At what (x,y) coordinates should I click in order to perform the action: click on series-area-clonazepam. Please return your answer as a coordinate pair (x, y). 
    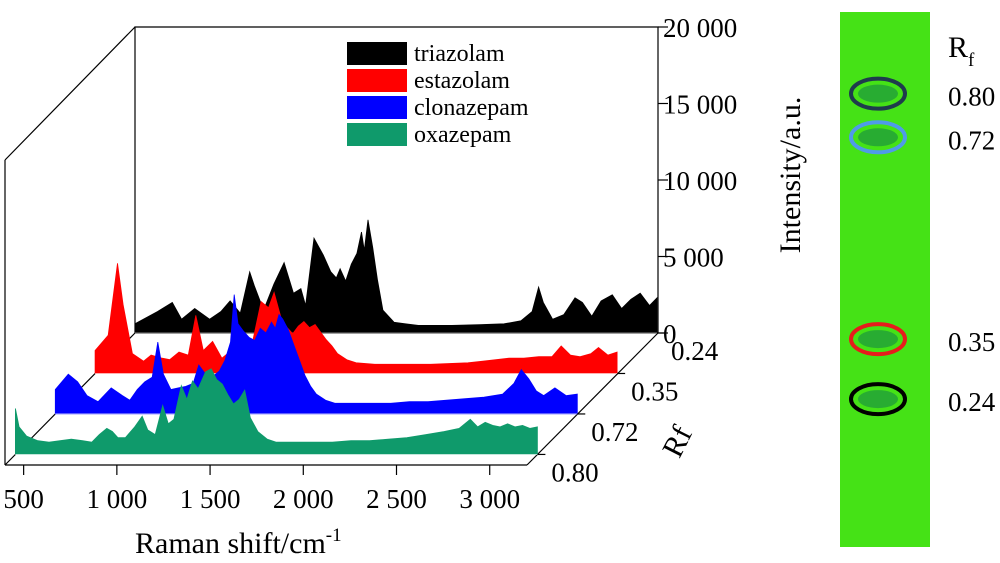
    Looking at the image, I should click on (316, 354).